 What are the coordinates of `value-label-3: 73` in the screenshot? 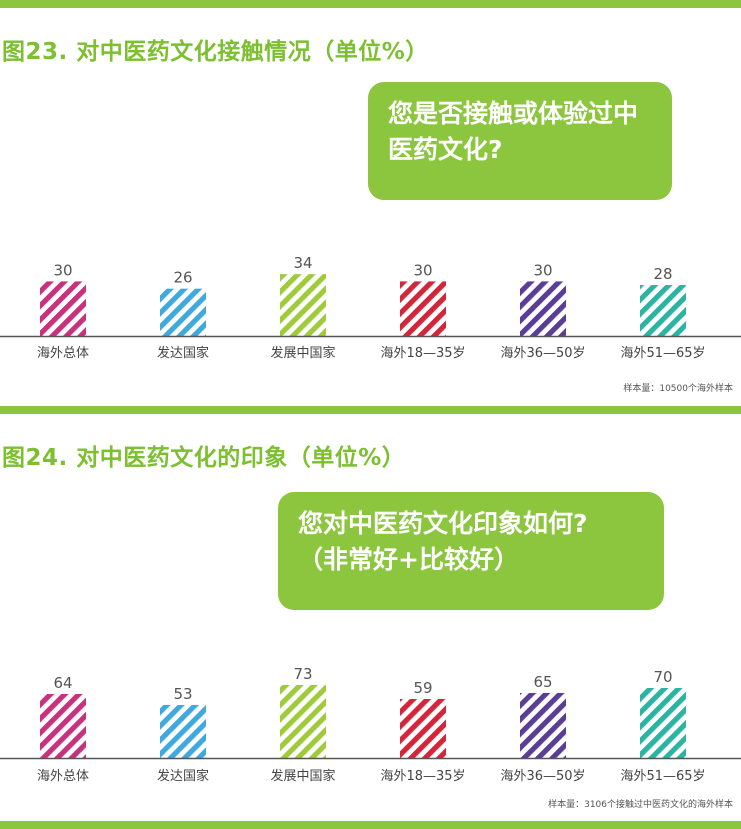 It's located at (302, 674).